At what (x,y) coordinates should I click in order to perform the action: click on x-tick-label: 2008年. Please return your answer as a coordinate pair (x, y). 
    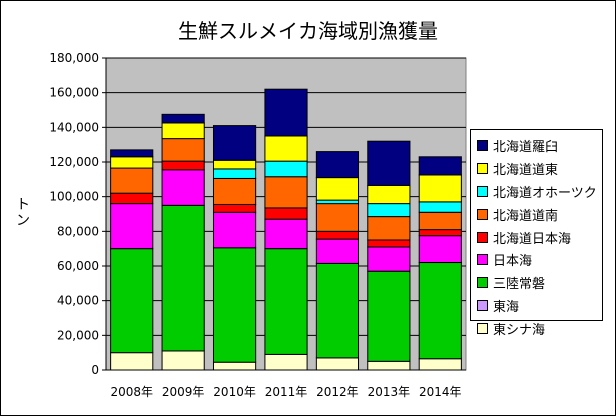
    Looking at the image, I should click on (131, 392).